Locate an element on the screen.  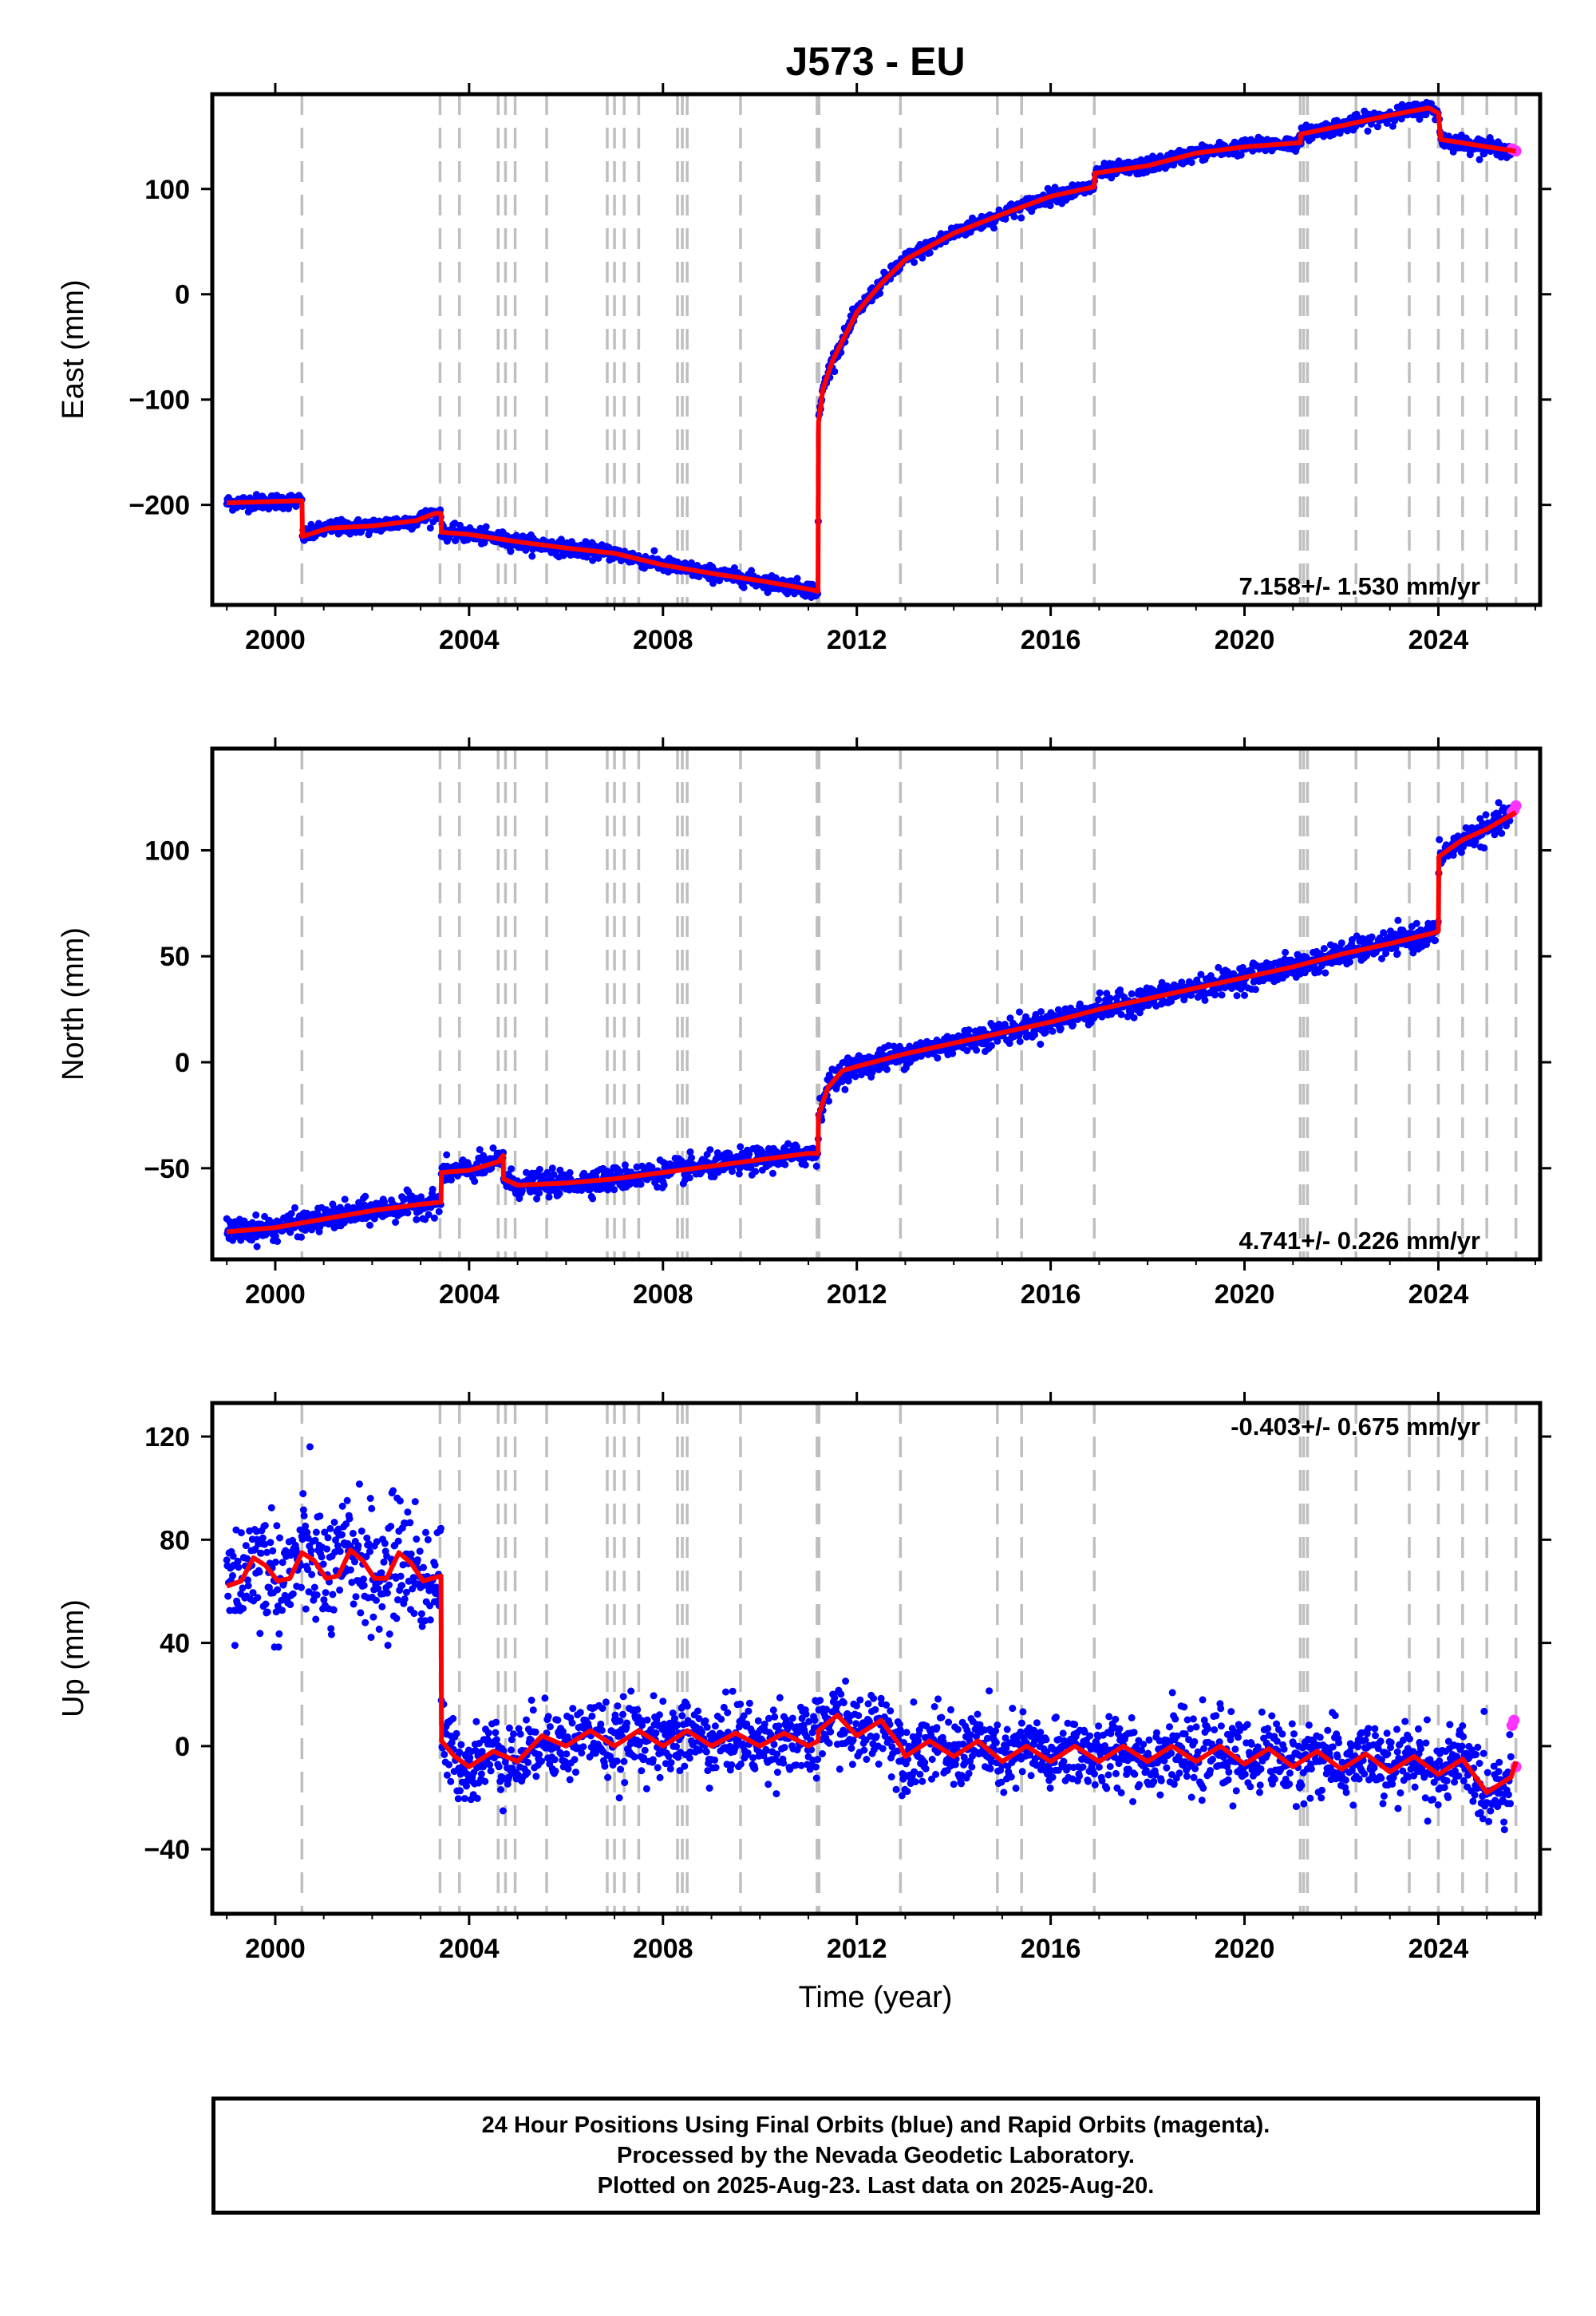
north-x-tick-label: 2008 is located at coordinates (663, 1294).